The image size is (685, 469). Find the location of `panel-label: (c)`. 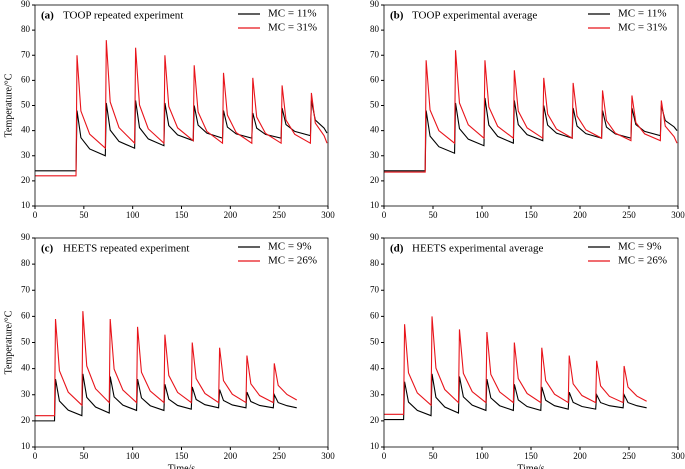

panel-label: (c) is located at coordinates (47, 249).